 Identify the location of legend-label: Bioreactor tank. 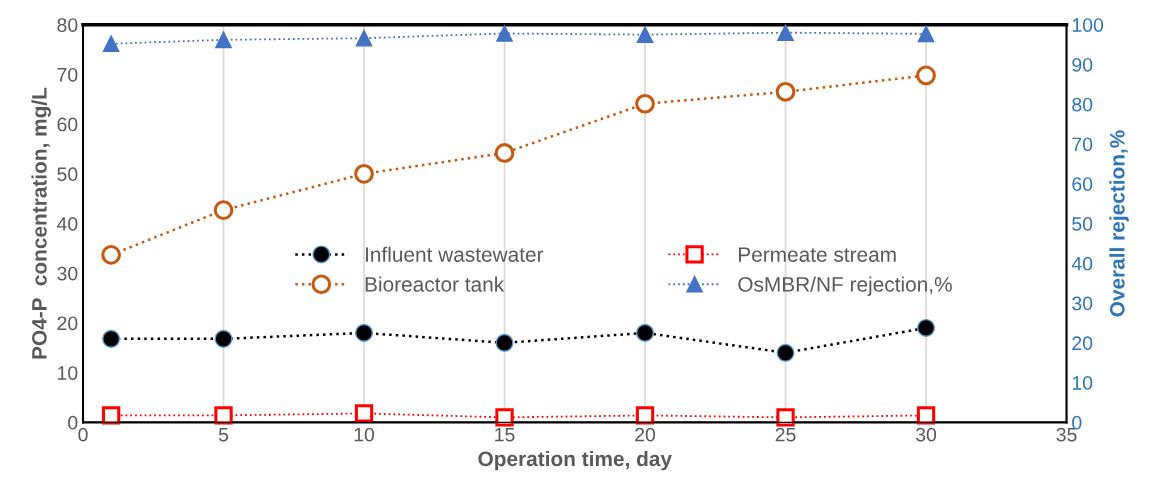
(435, 284).